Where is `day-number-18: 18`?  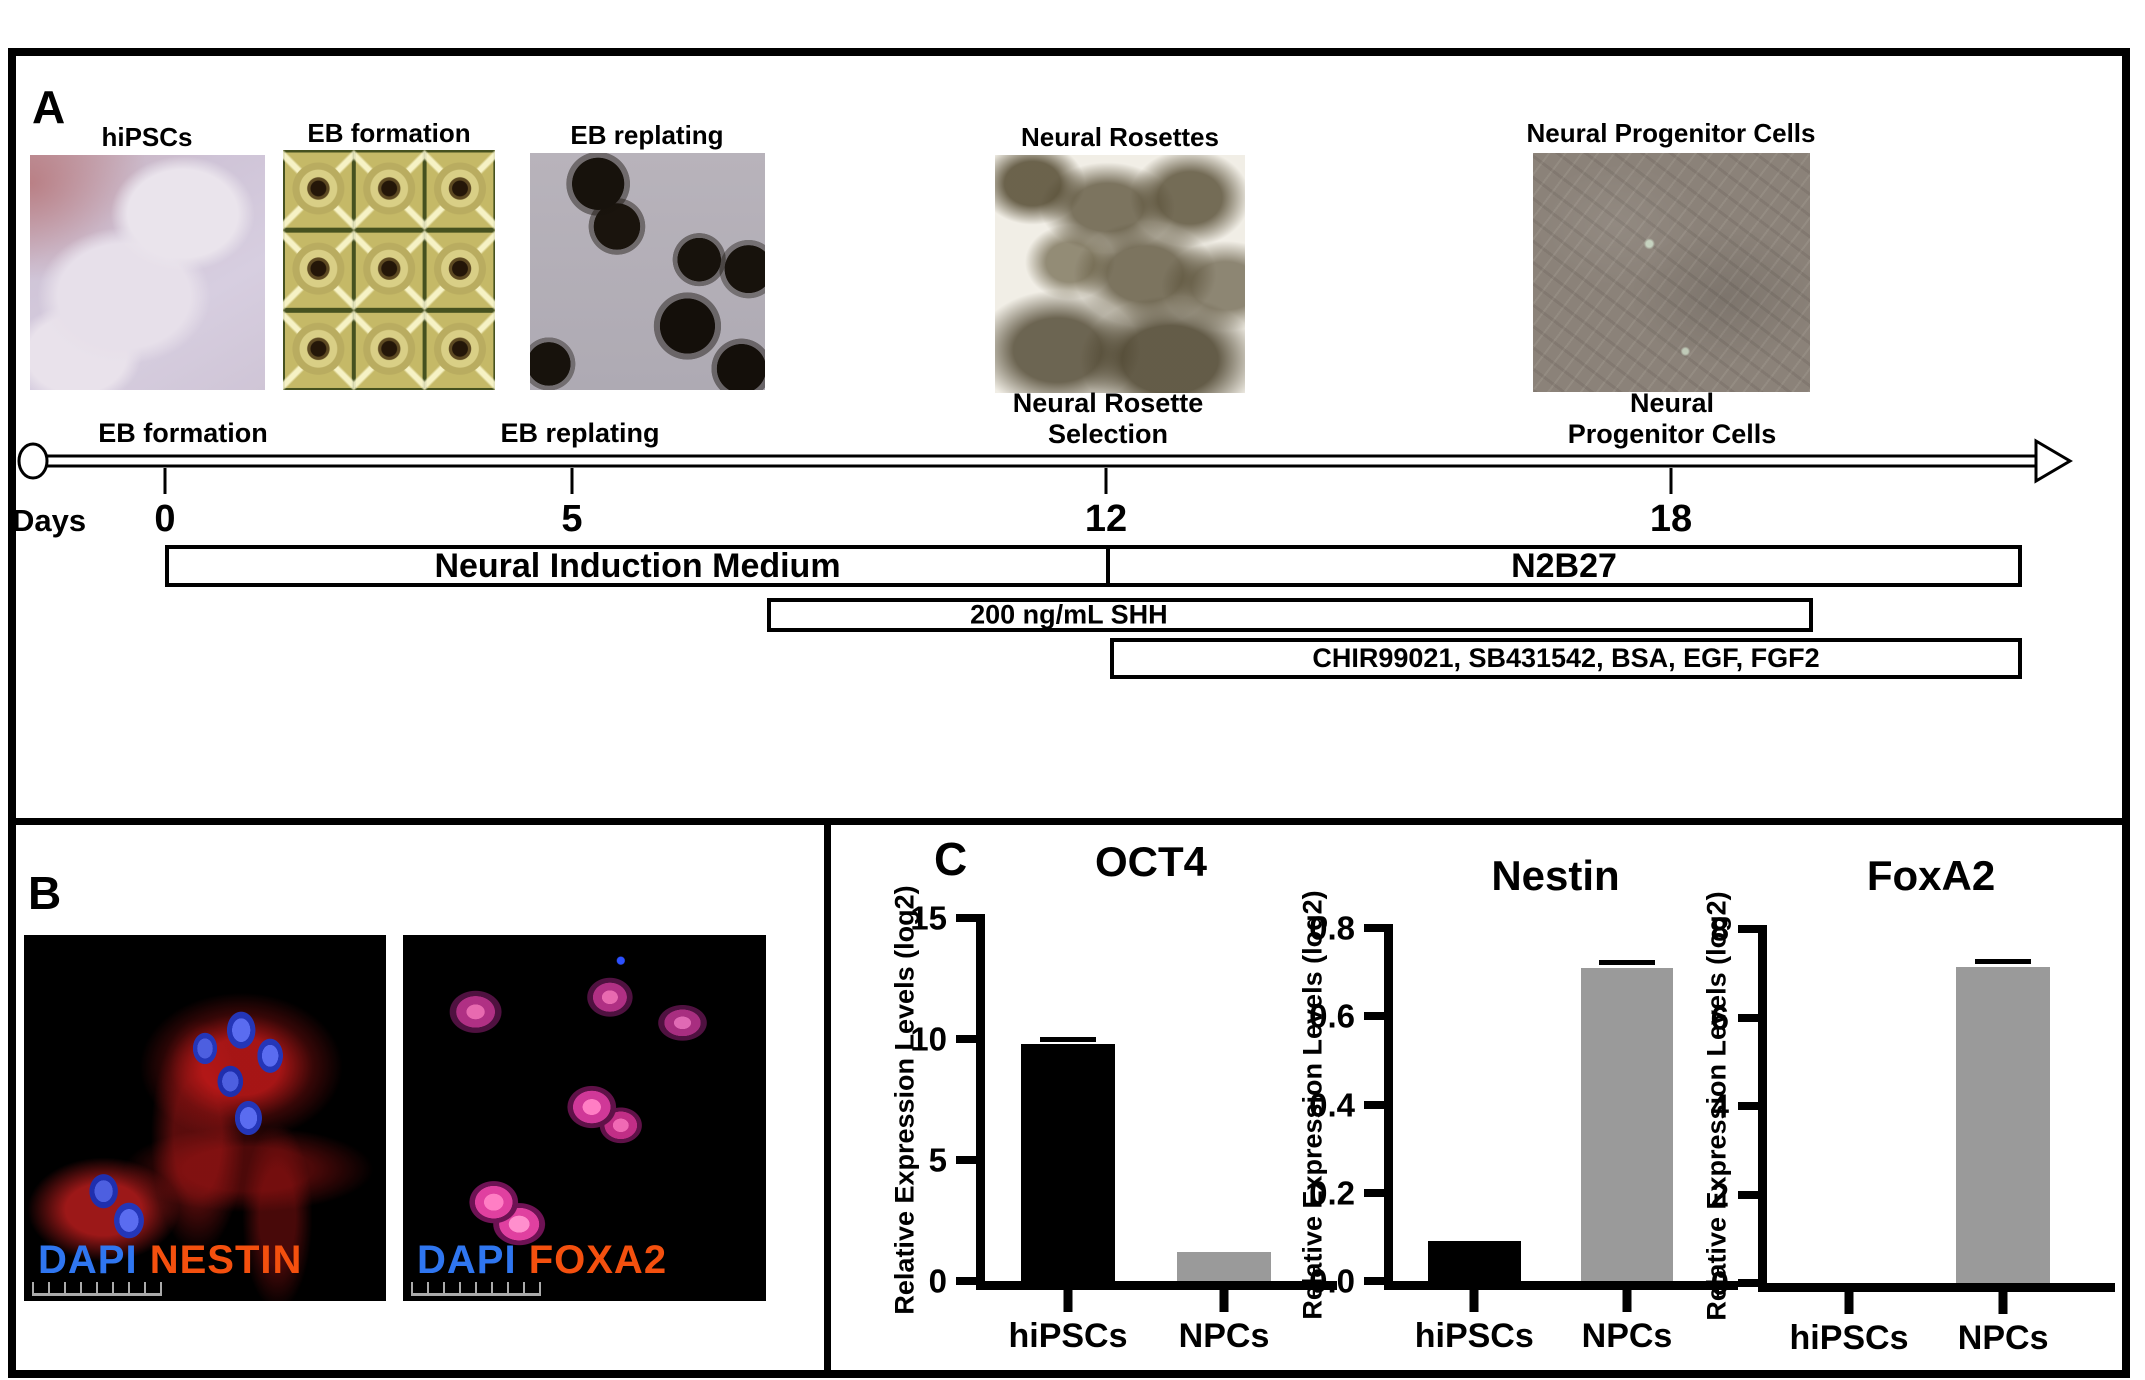
day-number-18: 18 is located at coordinates (1671, 519).